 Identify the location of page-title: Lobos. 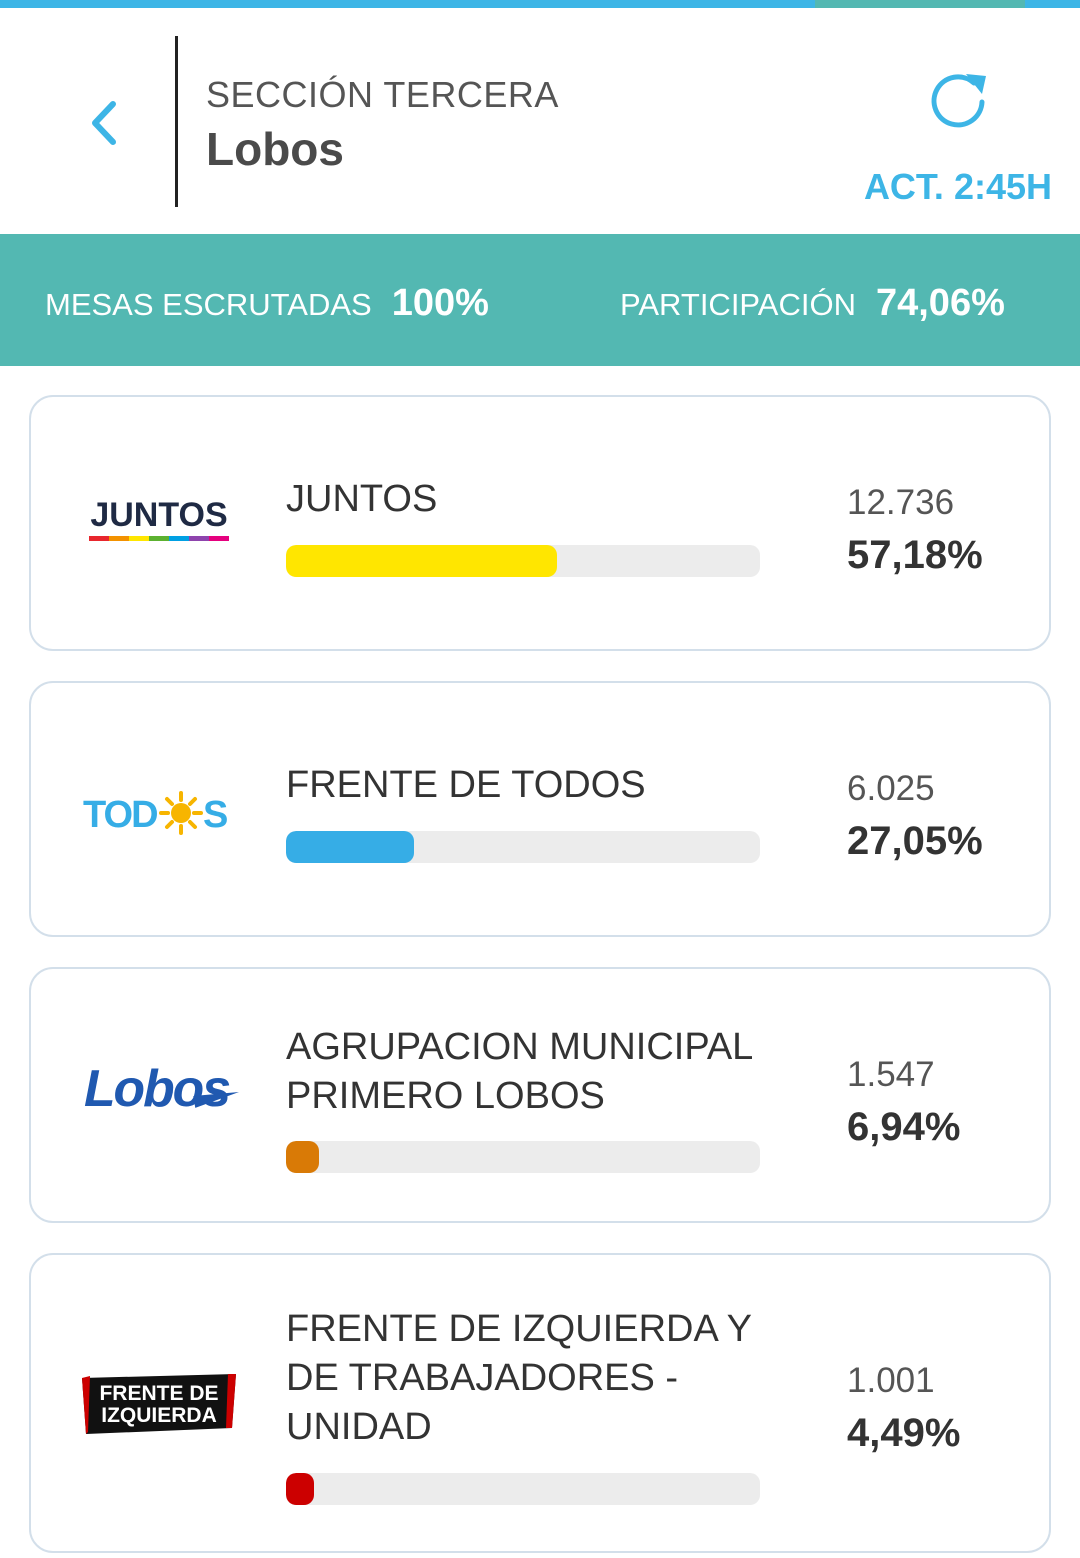
(275, 149).